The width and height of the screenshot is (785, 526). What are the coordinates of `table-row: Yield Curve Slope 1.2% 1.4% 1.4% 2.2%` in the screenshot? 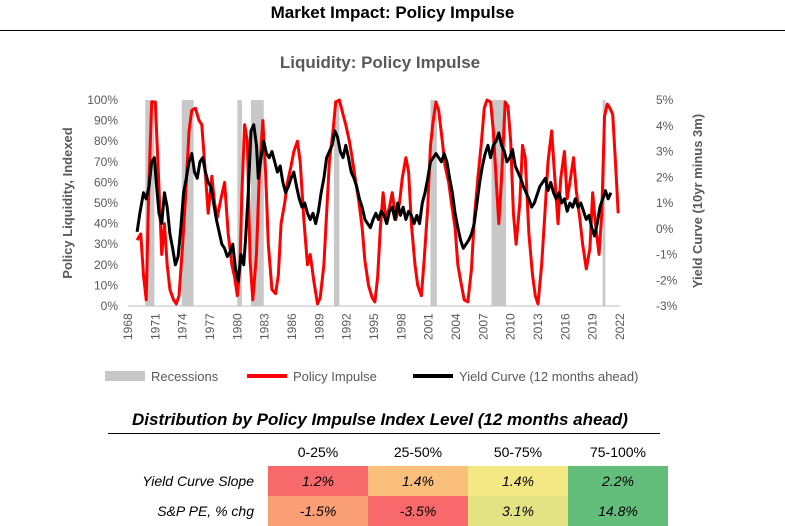 It's located at (388, 481).